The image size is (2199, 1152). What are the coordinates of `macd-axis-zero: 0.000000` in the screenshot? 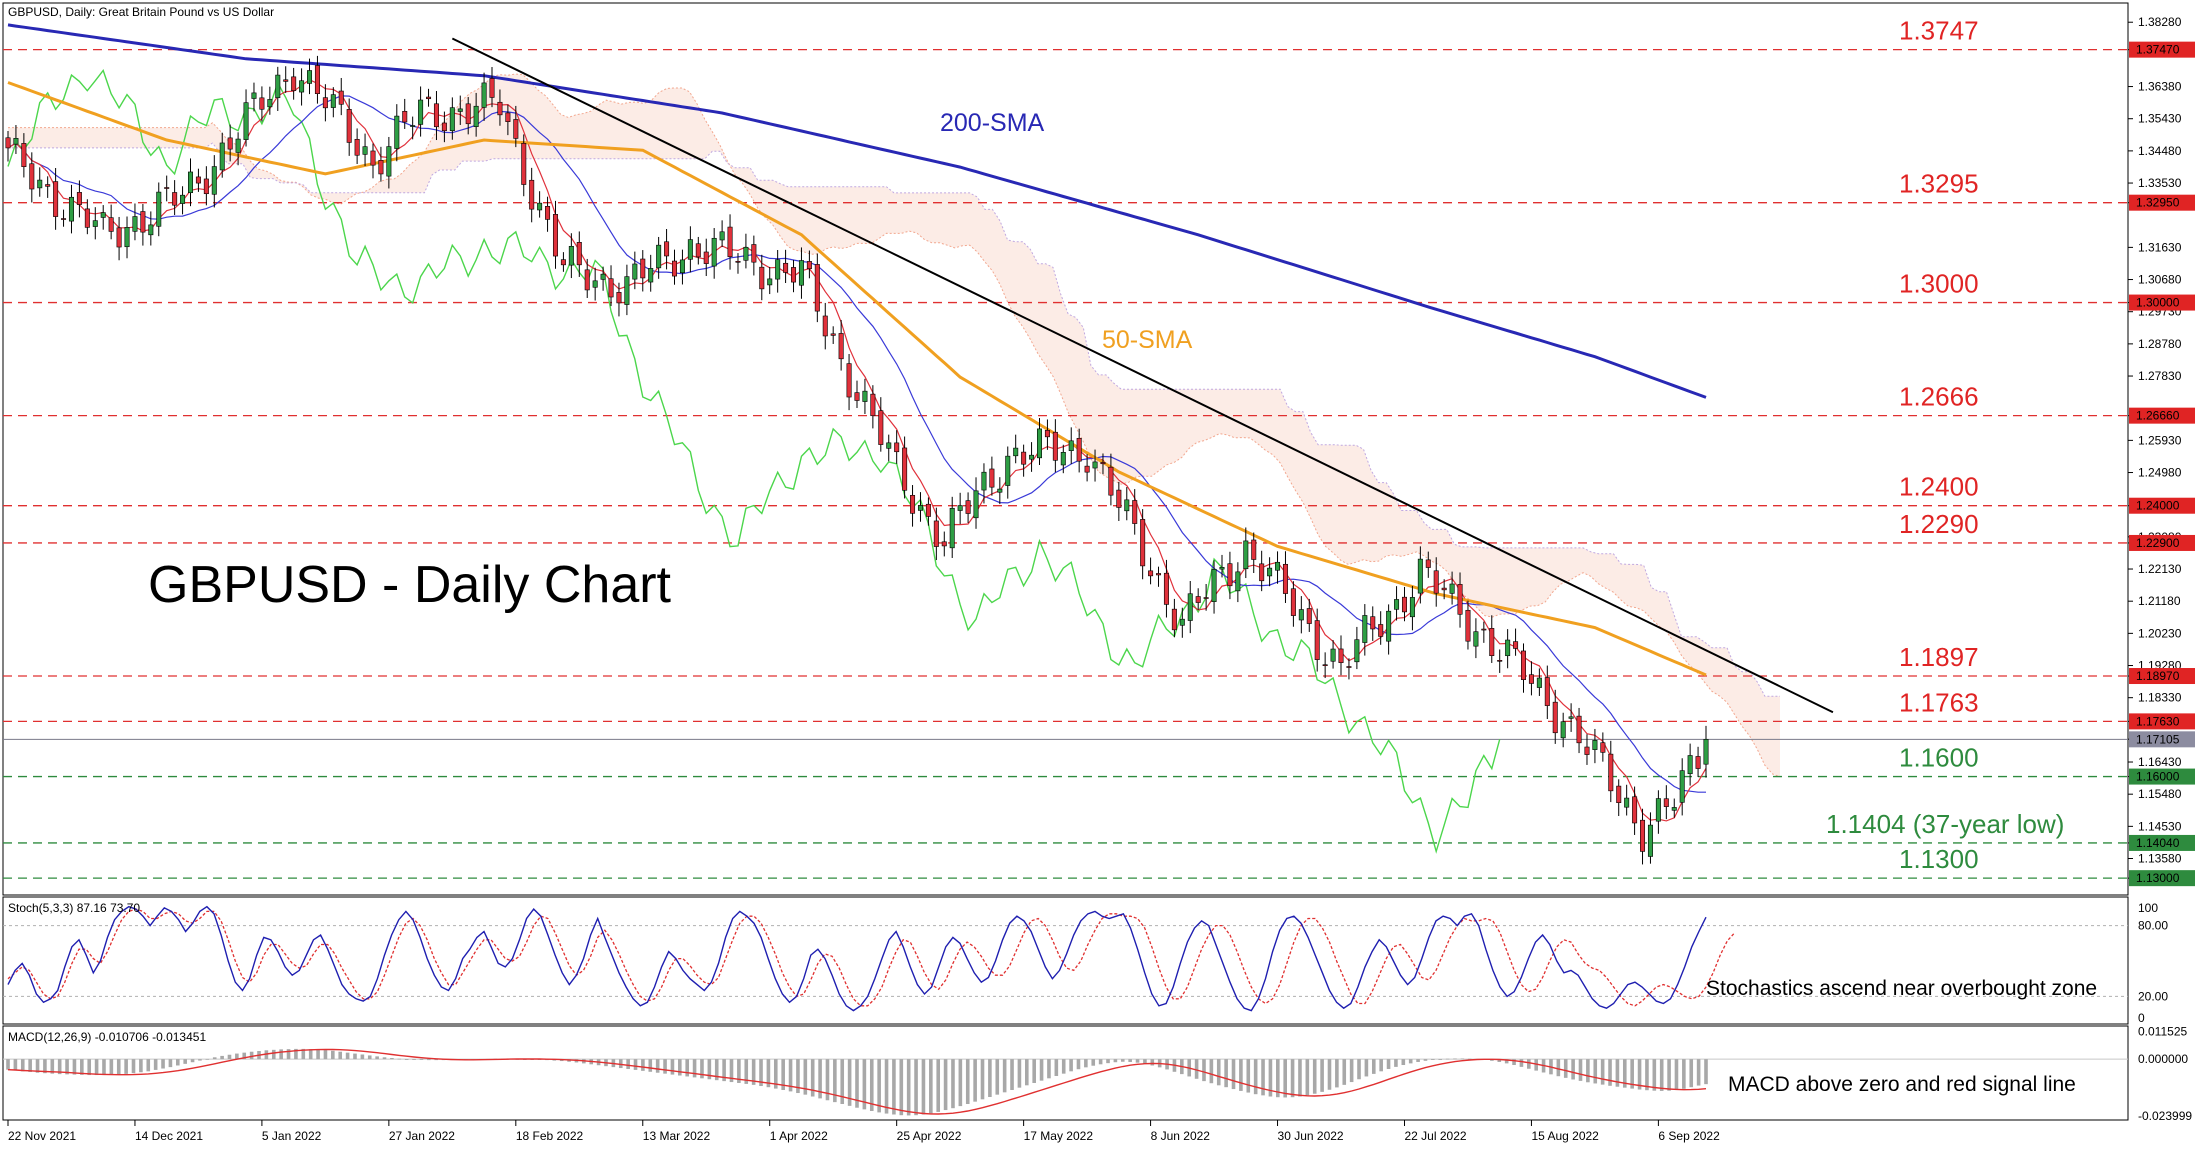 It's located at (2163, 1059).